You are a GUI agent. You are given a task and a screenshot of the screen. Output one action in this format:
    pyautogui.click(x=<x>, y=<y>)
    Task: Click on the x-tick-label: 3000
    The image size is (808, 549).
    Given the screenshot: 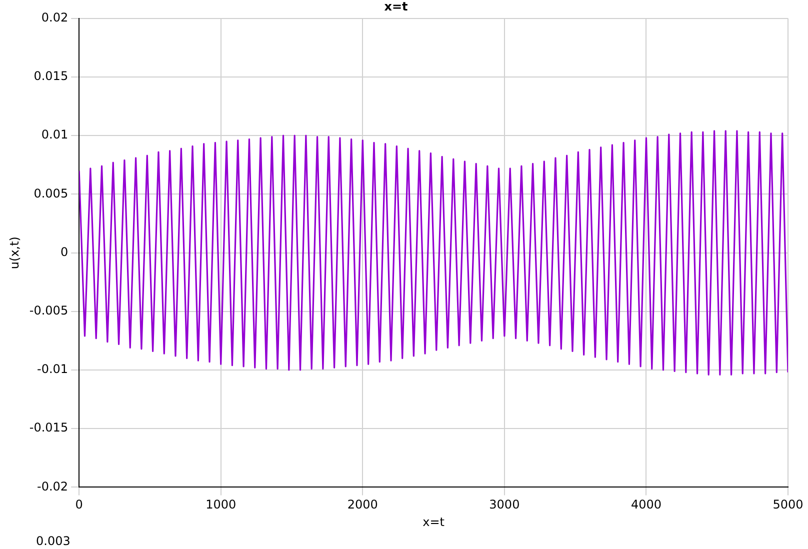 What is the action you would take?
    pyautogui.click(x=504, y=505)
    